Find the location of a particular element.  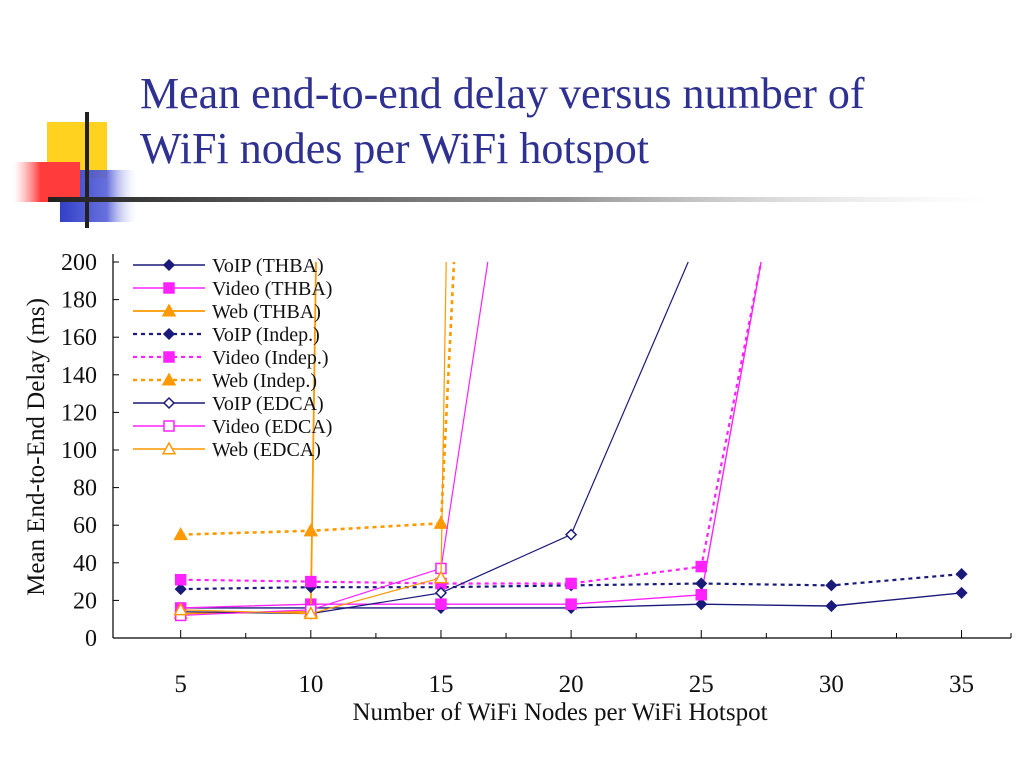

legend-entry: Web (THBA) is located at coordinates (227, 312).